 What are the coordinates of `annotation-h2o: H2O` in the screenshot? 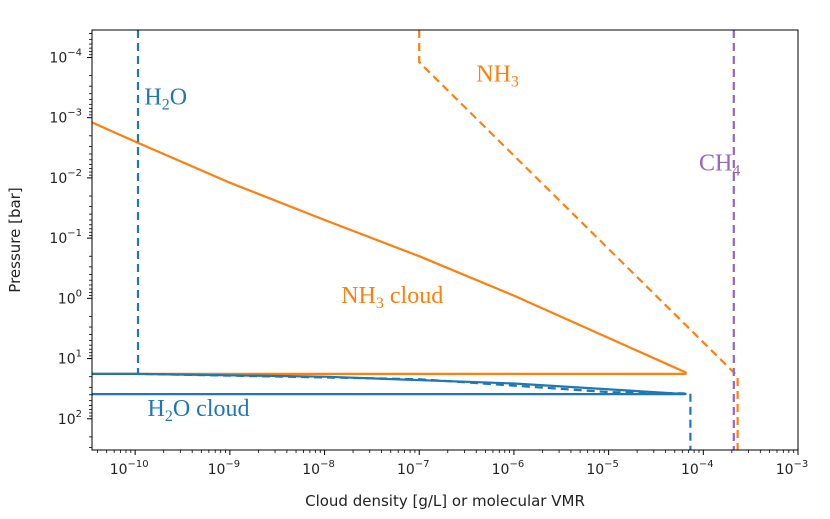 It's located at (165, 98).